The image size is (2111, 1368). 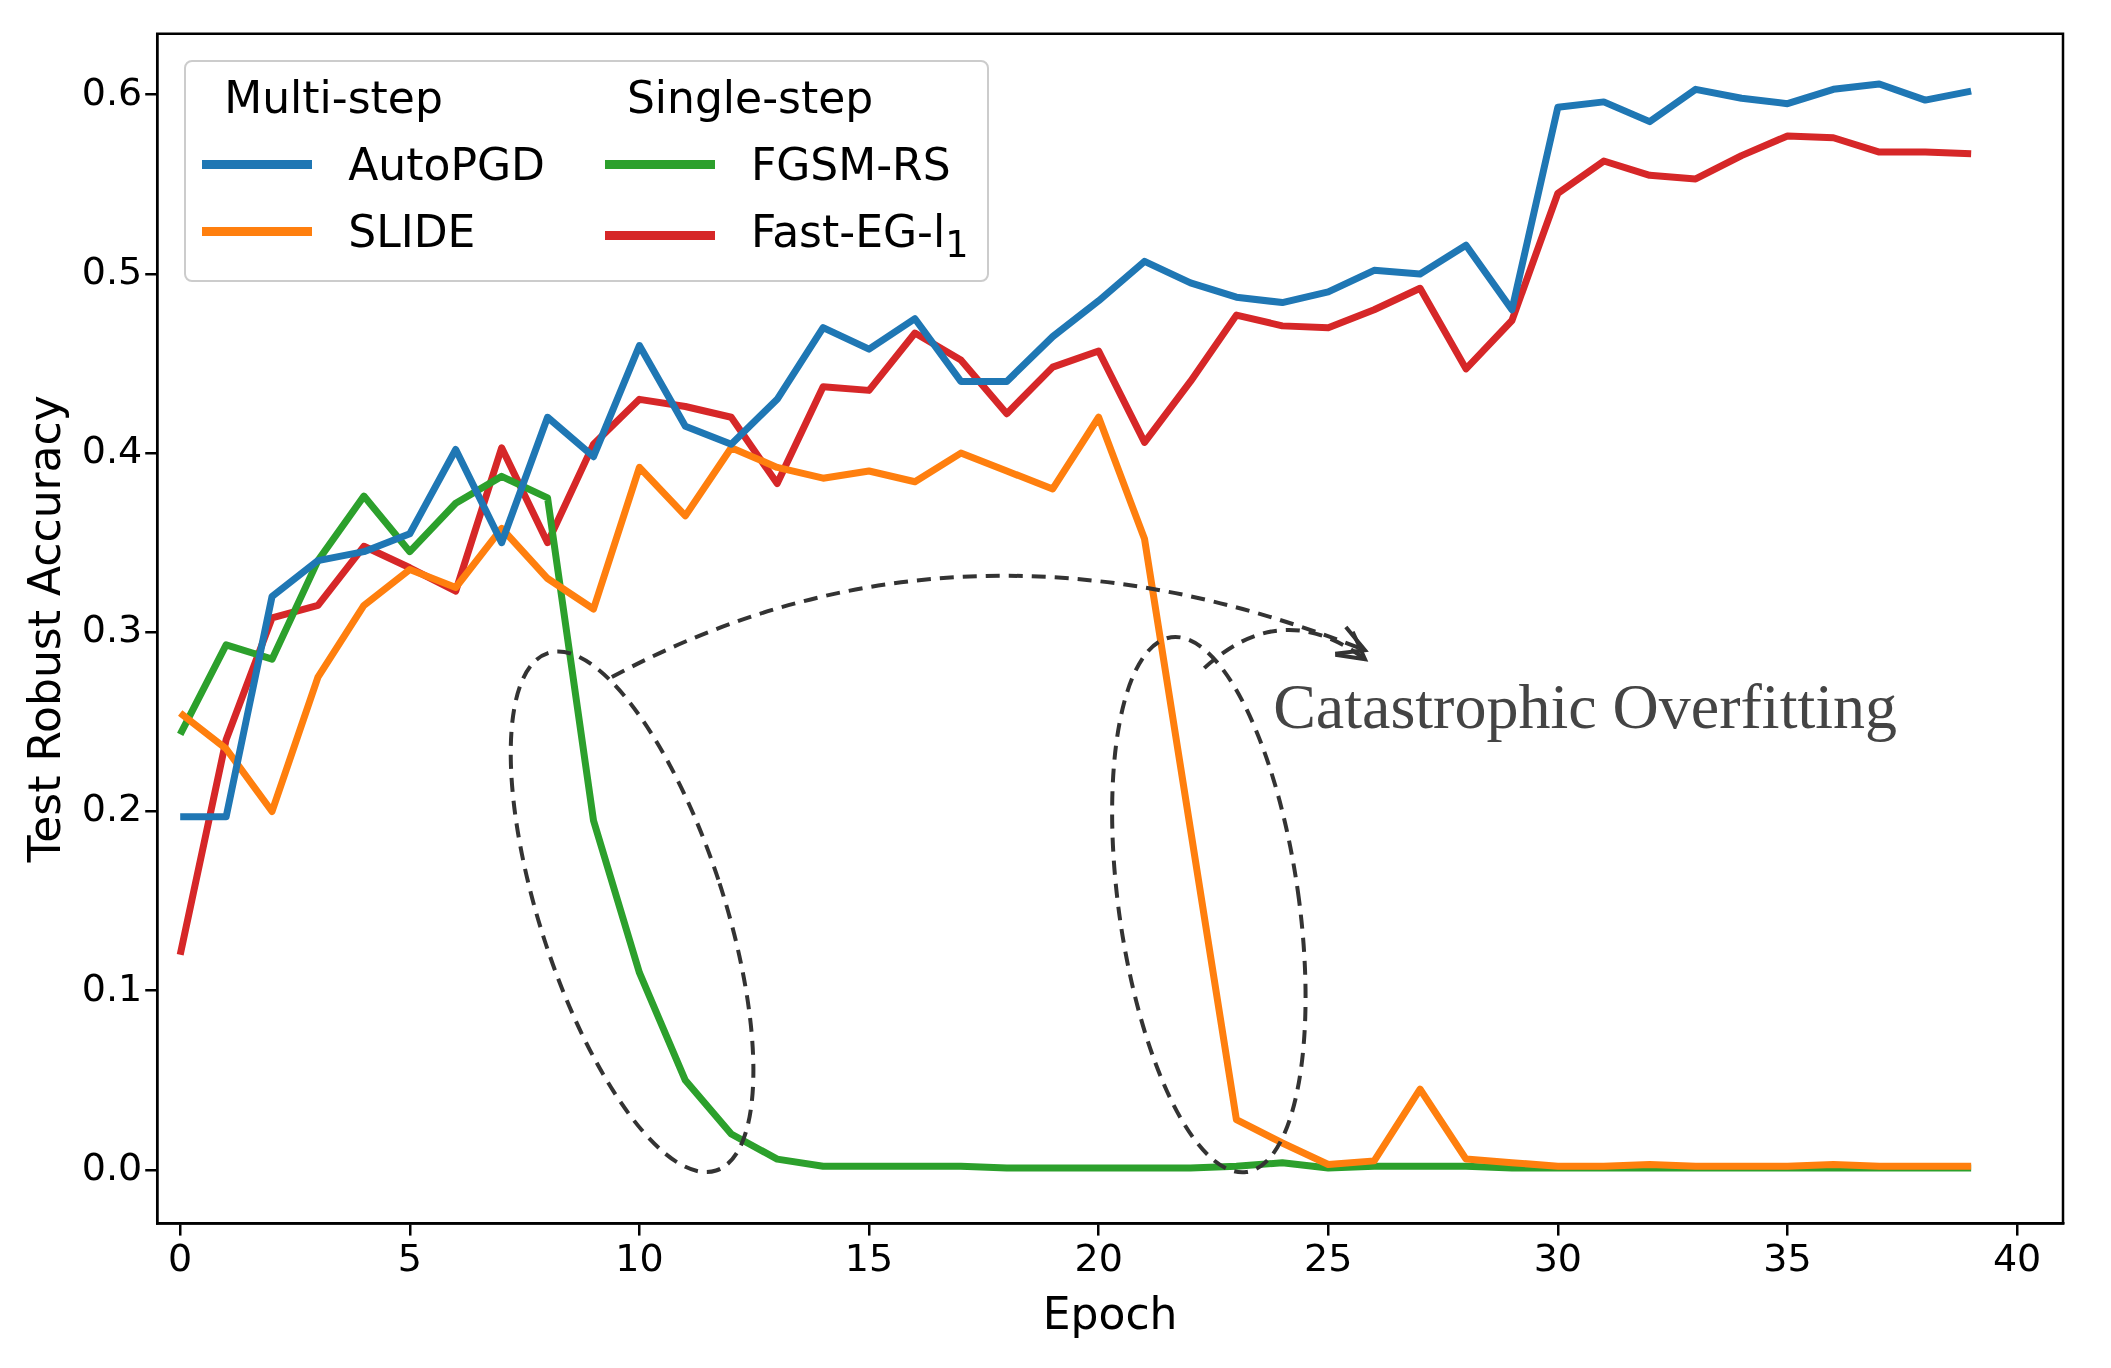 I want to click on legend-label: SLIDE, so click(x=412, y=231).